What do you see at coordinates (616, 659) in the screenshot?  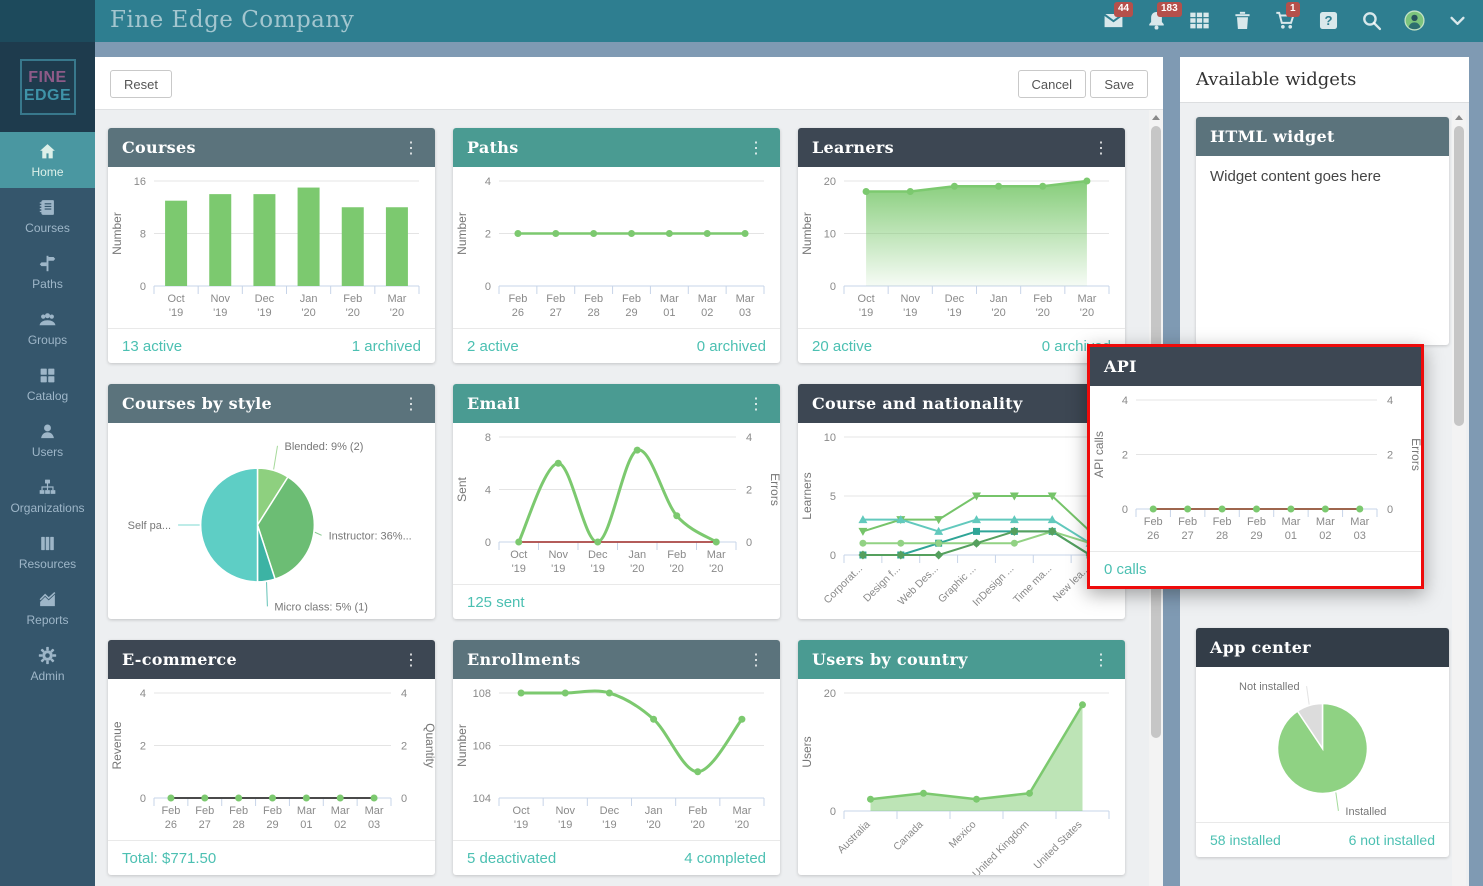 I see `widget-header: Enrollments ⋮` at bounding box center [616, 659].